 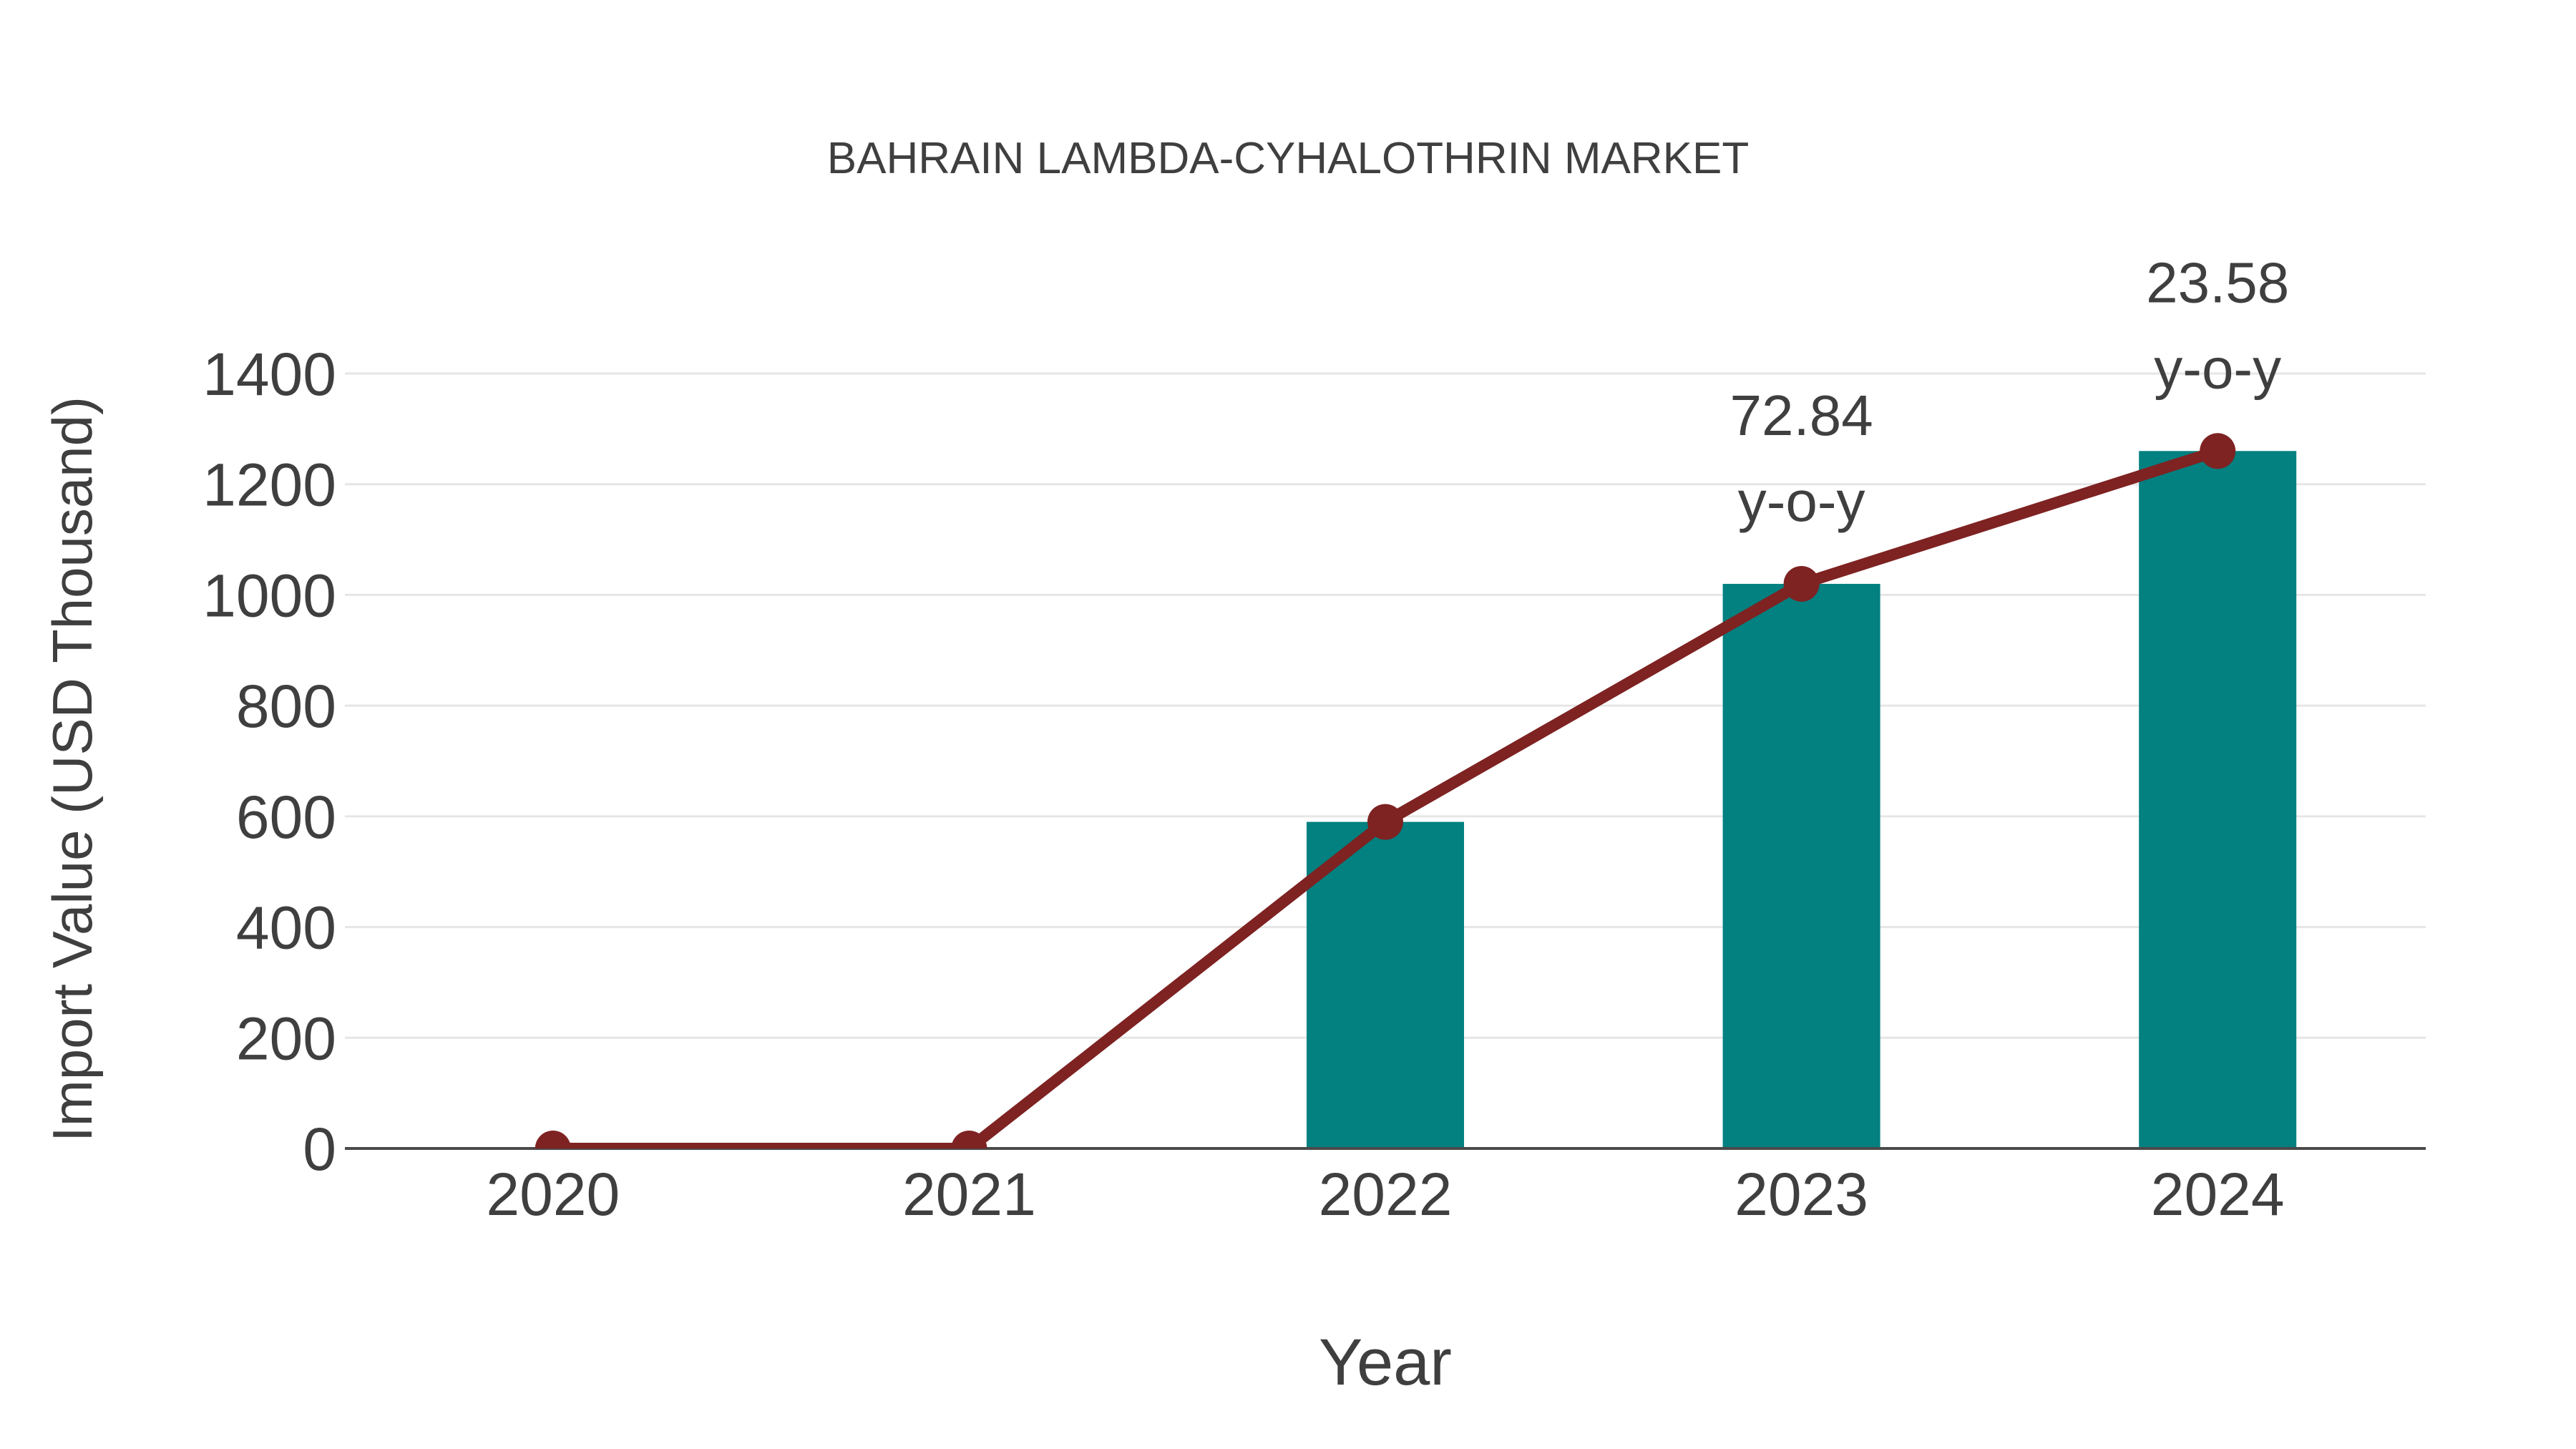 I want to click on x-tick-label-2020: 2020, so click(x=553, y=1194).